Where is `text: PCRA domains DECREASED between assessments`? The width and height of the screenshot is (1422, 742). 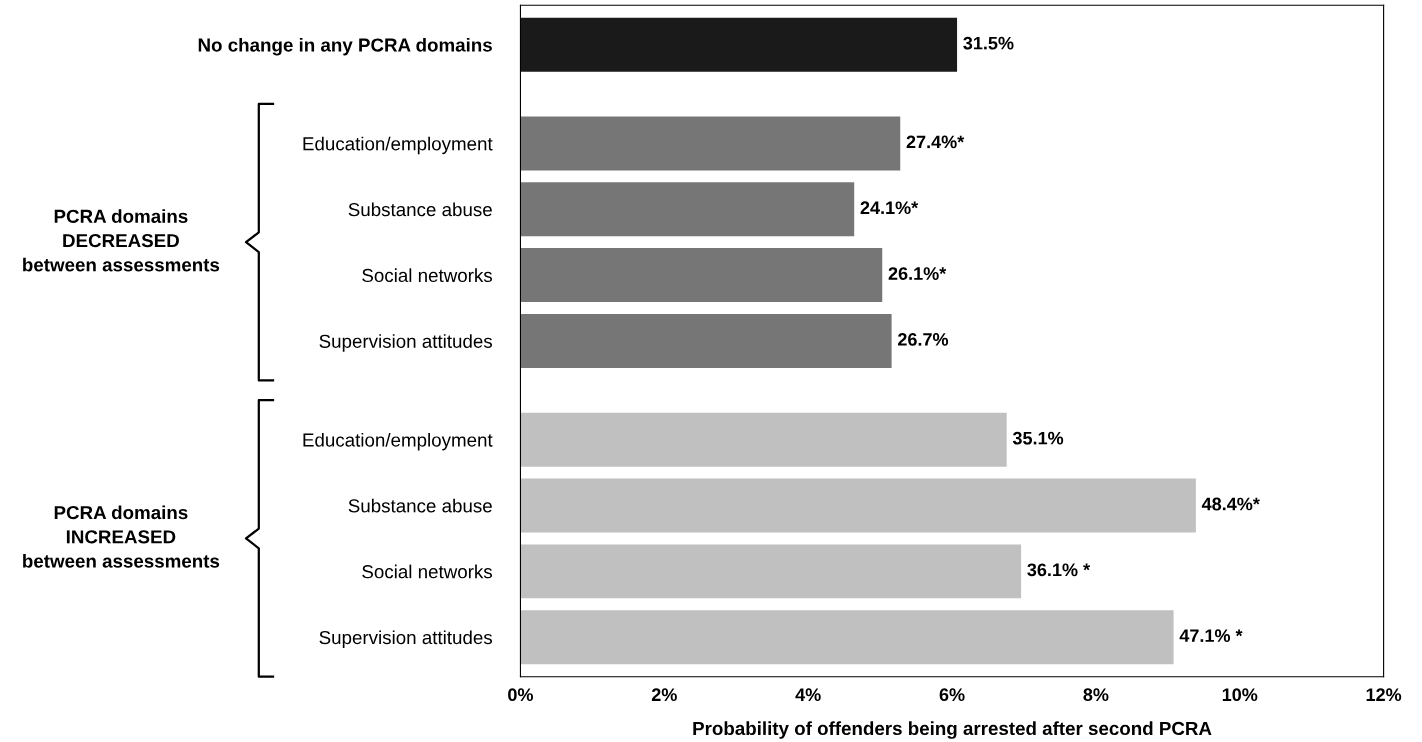
text: PCRA domains DECREASED between assessments is located at coordinates (121, 240).